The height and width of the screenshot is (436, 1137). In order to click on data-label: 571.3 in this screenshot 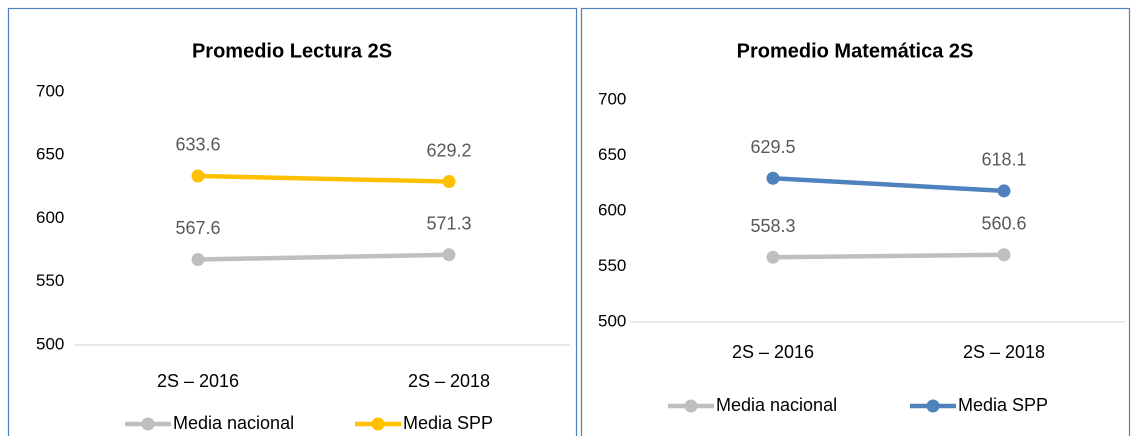, I will do `click(448, 224)`.